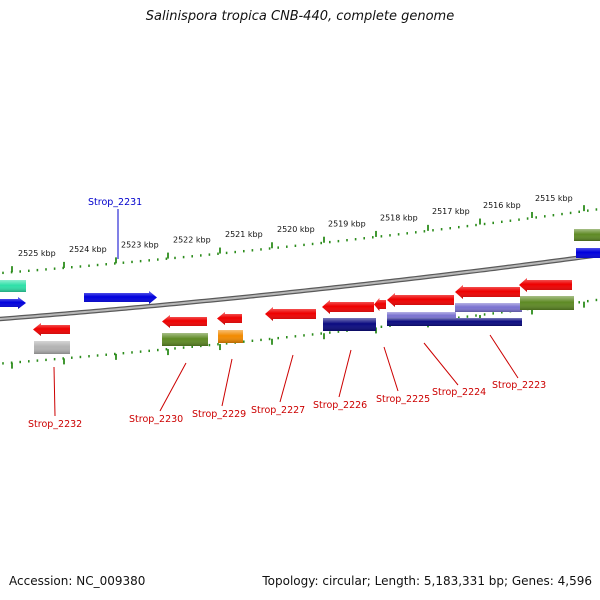 The width and height of the screenshot is (600, 600). I want to click on gene-feature-olive-2223-shade, so click(547, 303).